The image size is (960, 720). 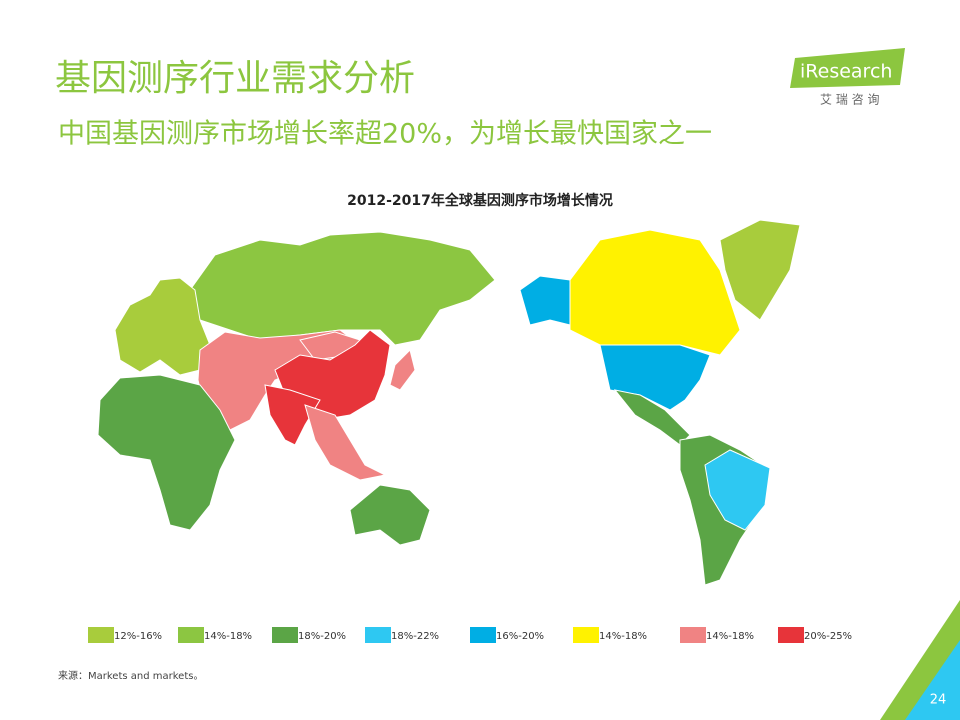 What do you see at coordinates (480, 200) in the screenshot?
I see `map-title: 2012-2017年全球基因测序市场增长情况` at bounding box center [480, 200].